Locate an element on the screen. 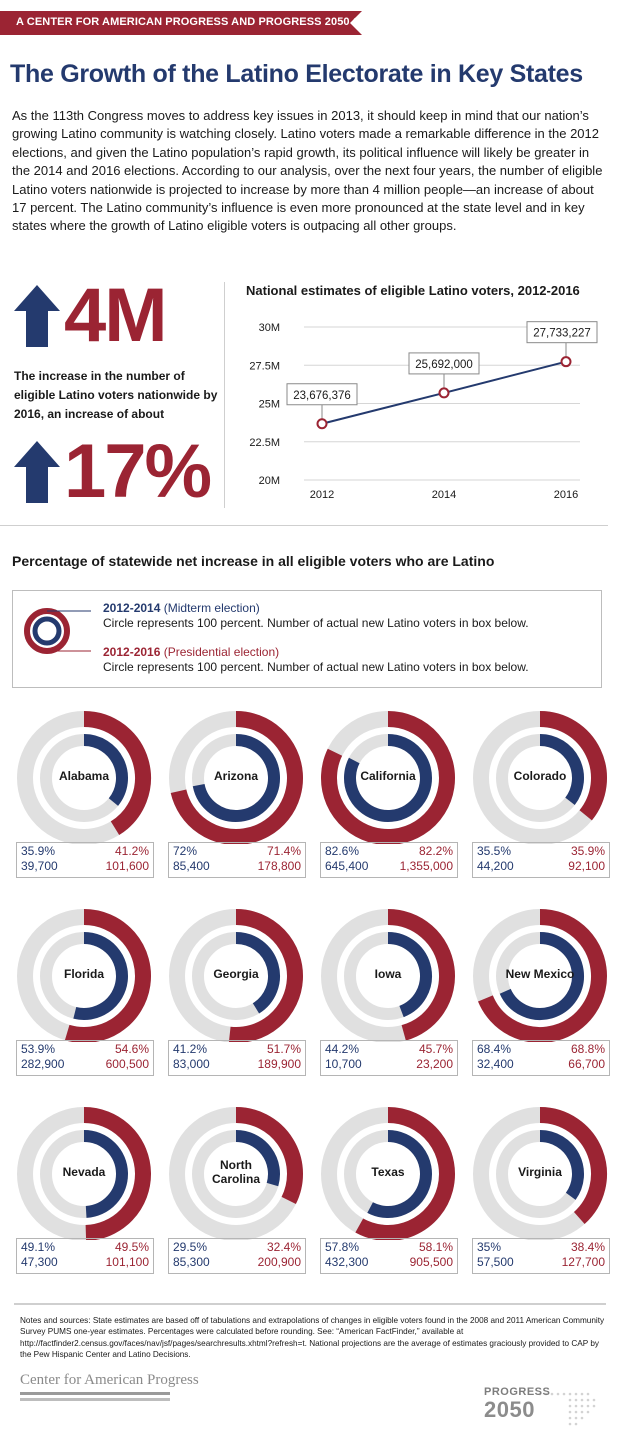 The height and width of the screenshot is (1454, 620). voters-2012-2014: 83,000 is located at coordinates (191, 1064).